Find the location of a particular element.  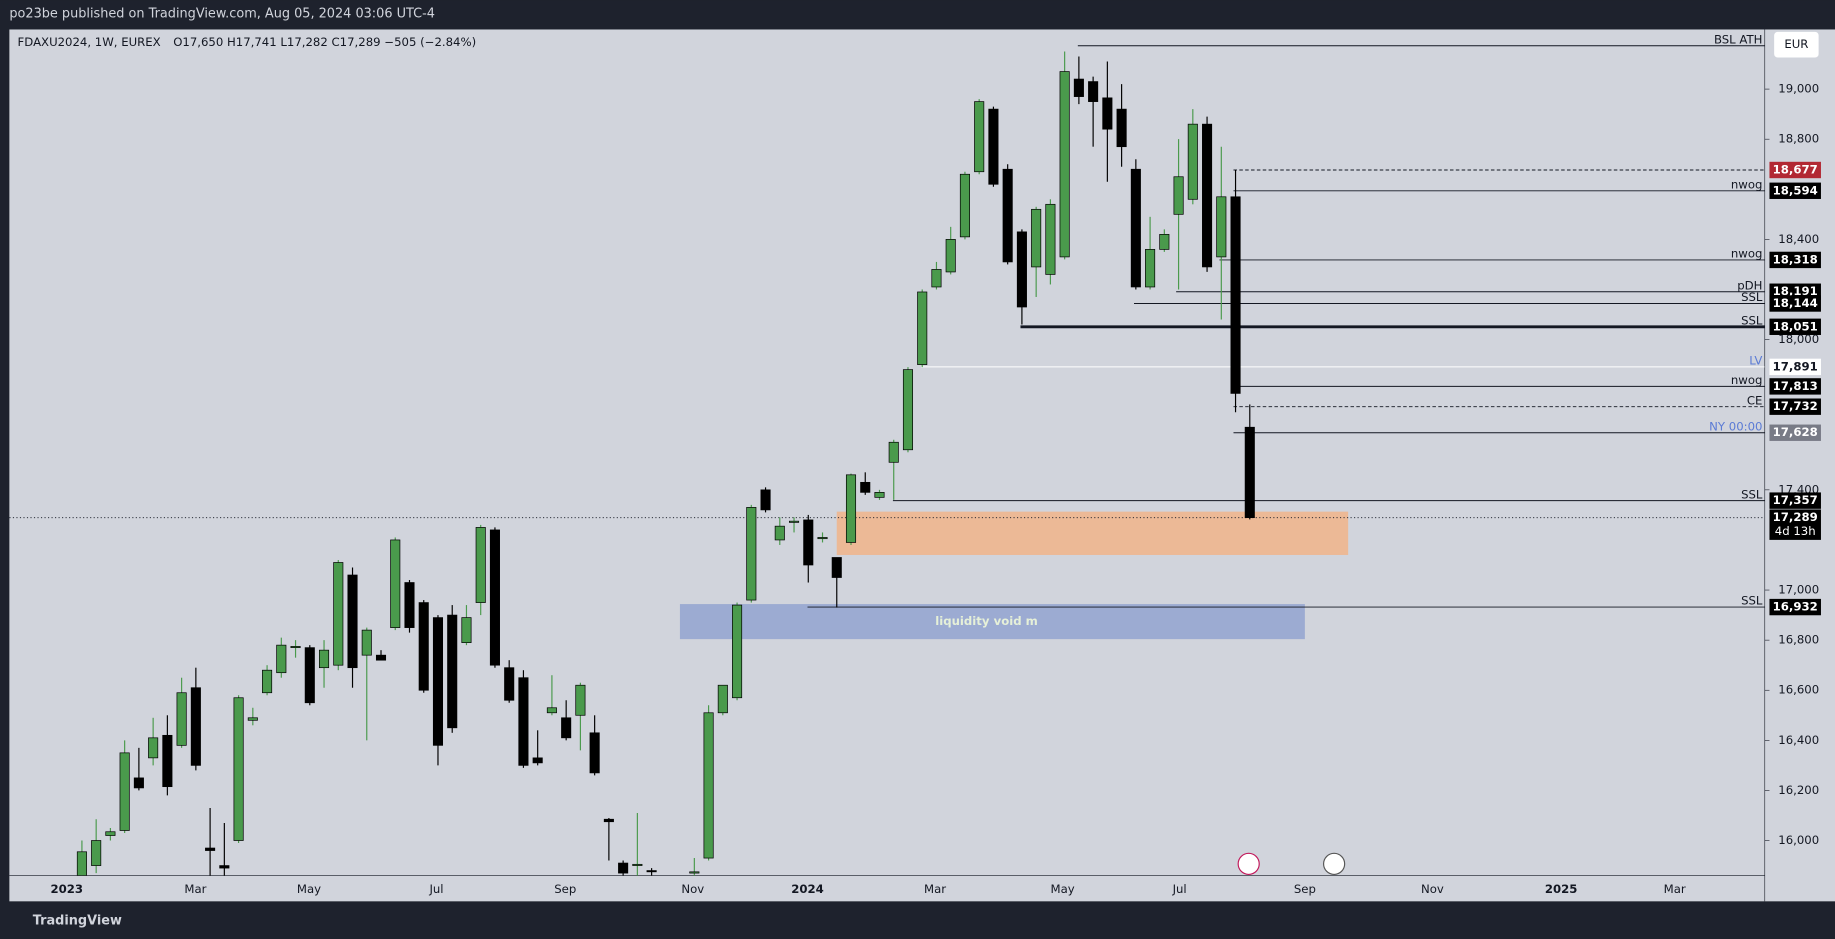

currency-button is located at coordinates (1796, 44).